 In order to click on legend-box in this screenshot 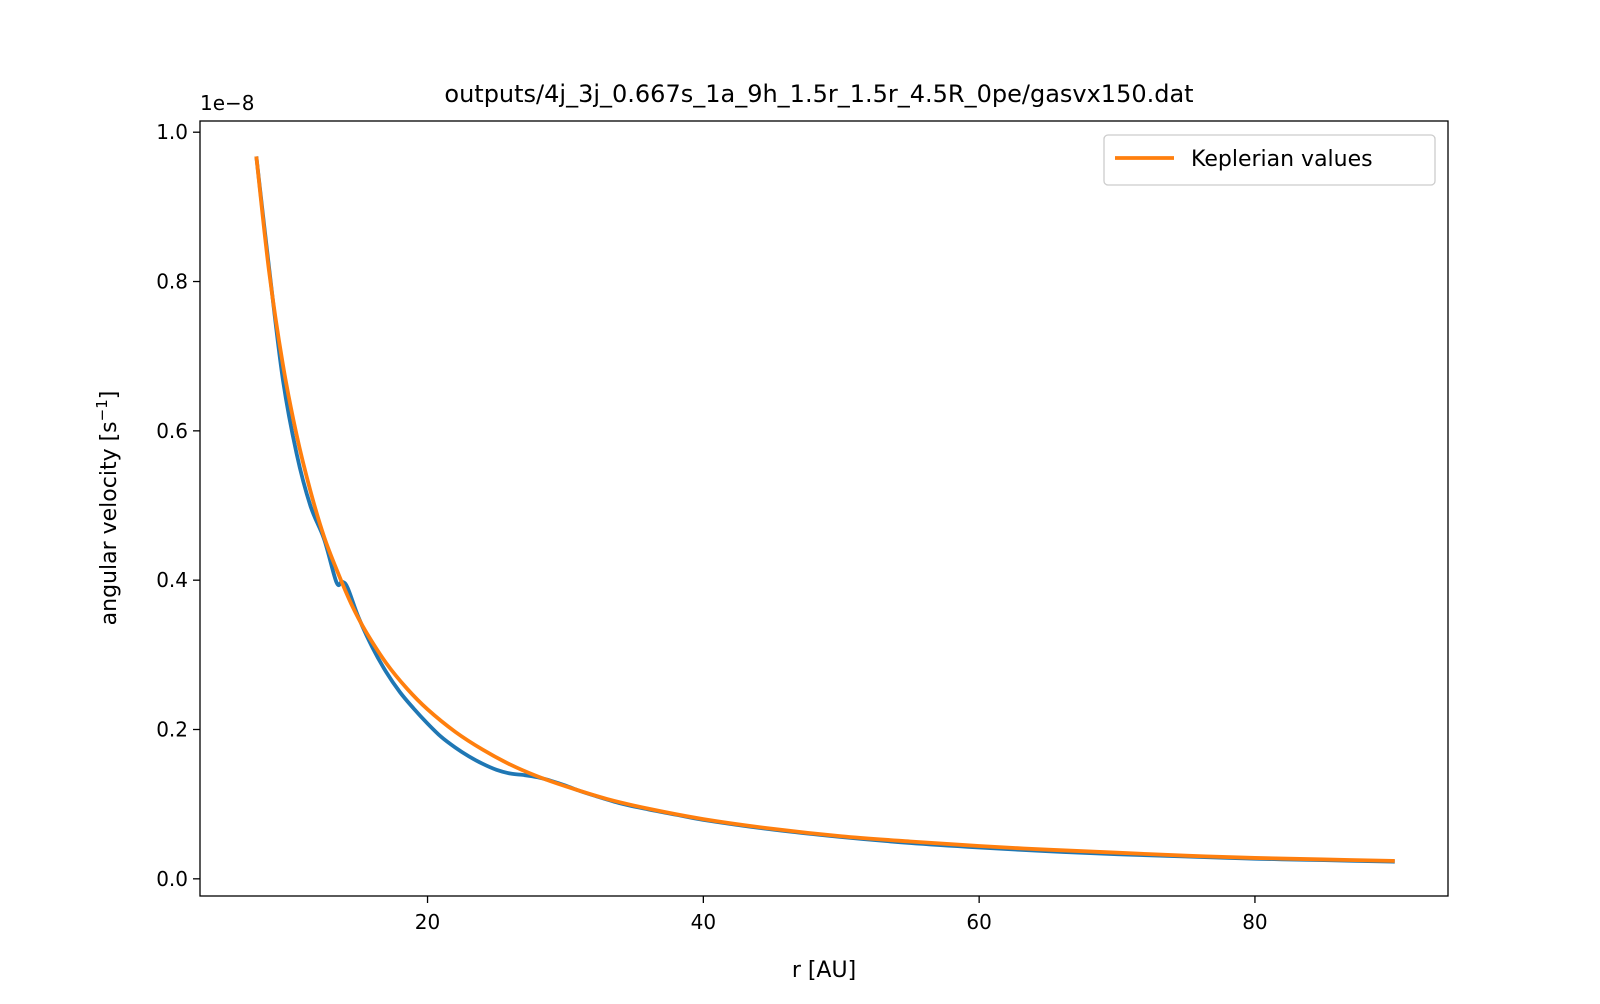, I will do `click(1269, 160)`.